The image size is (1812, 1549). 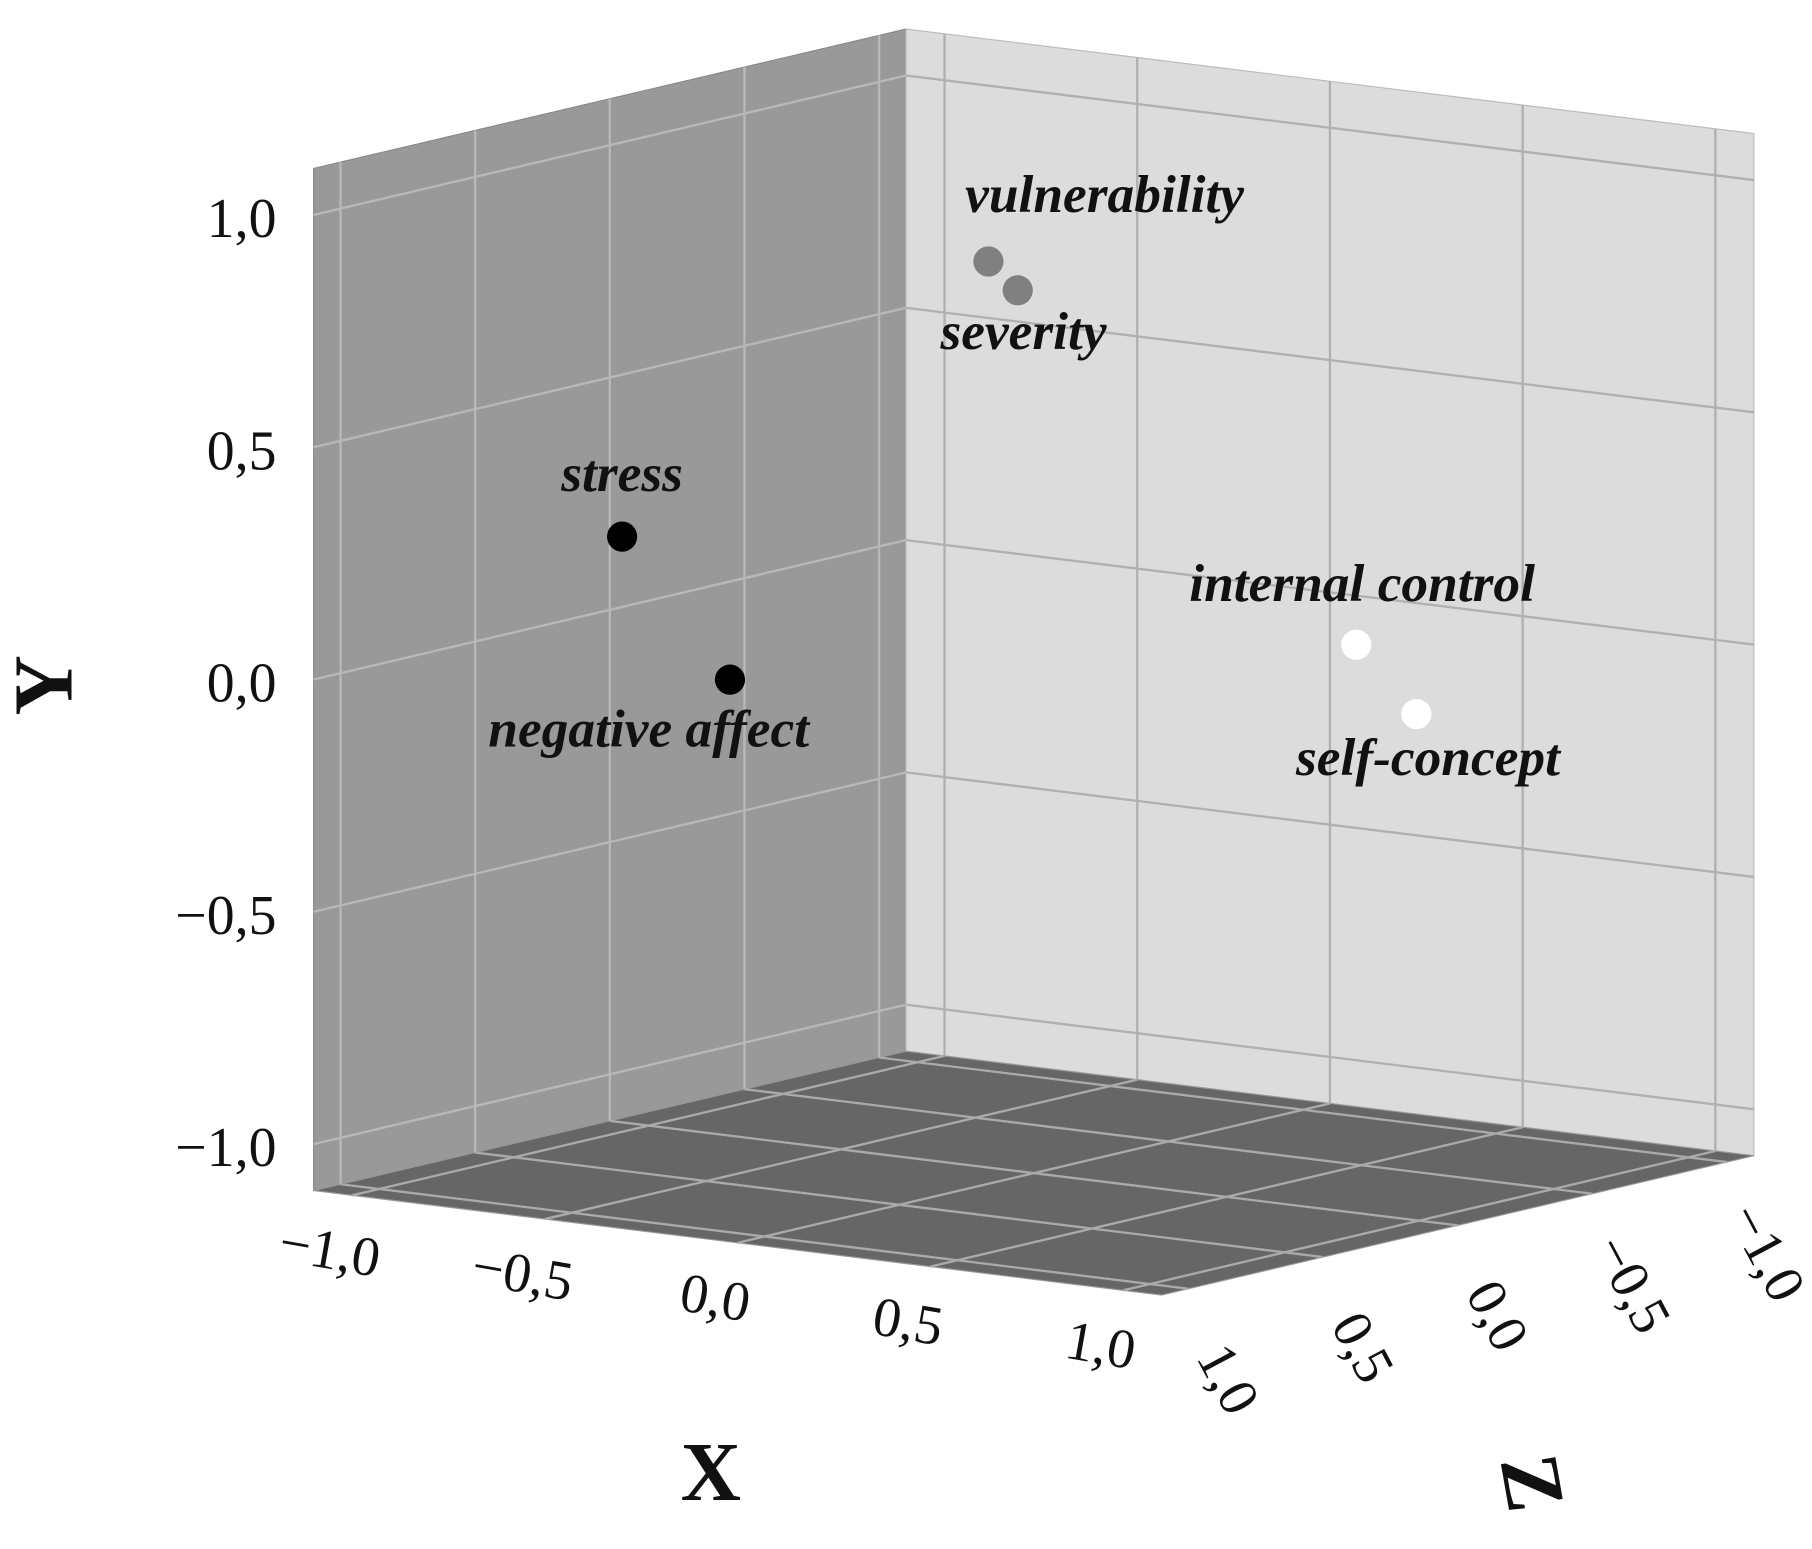 I want to click on y-tick-label: 0,0, so click(x=242, y=684).